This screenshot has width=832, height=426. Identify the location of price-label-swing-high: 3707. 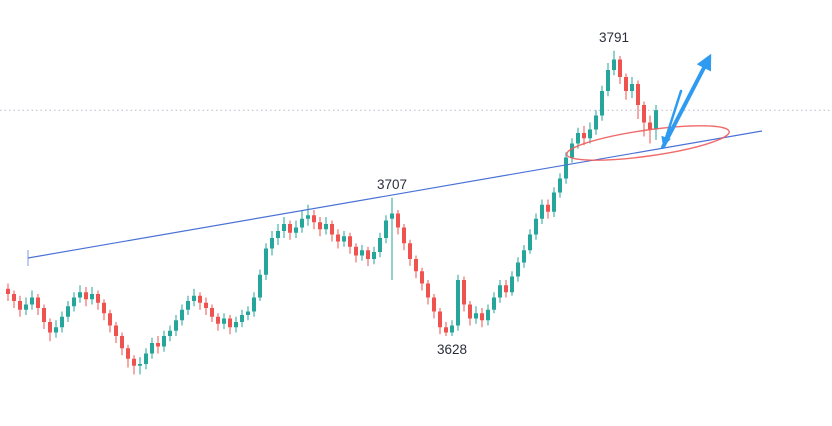
(392, 184).